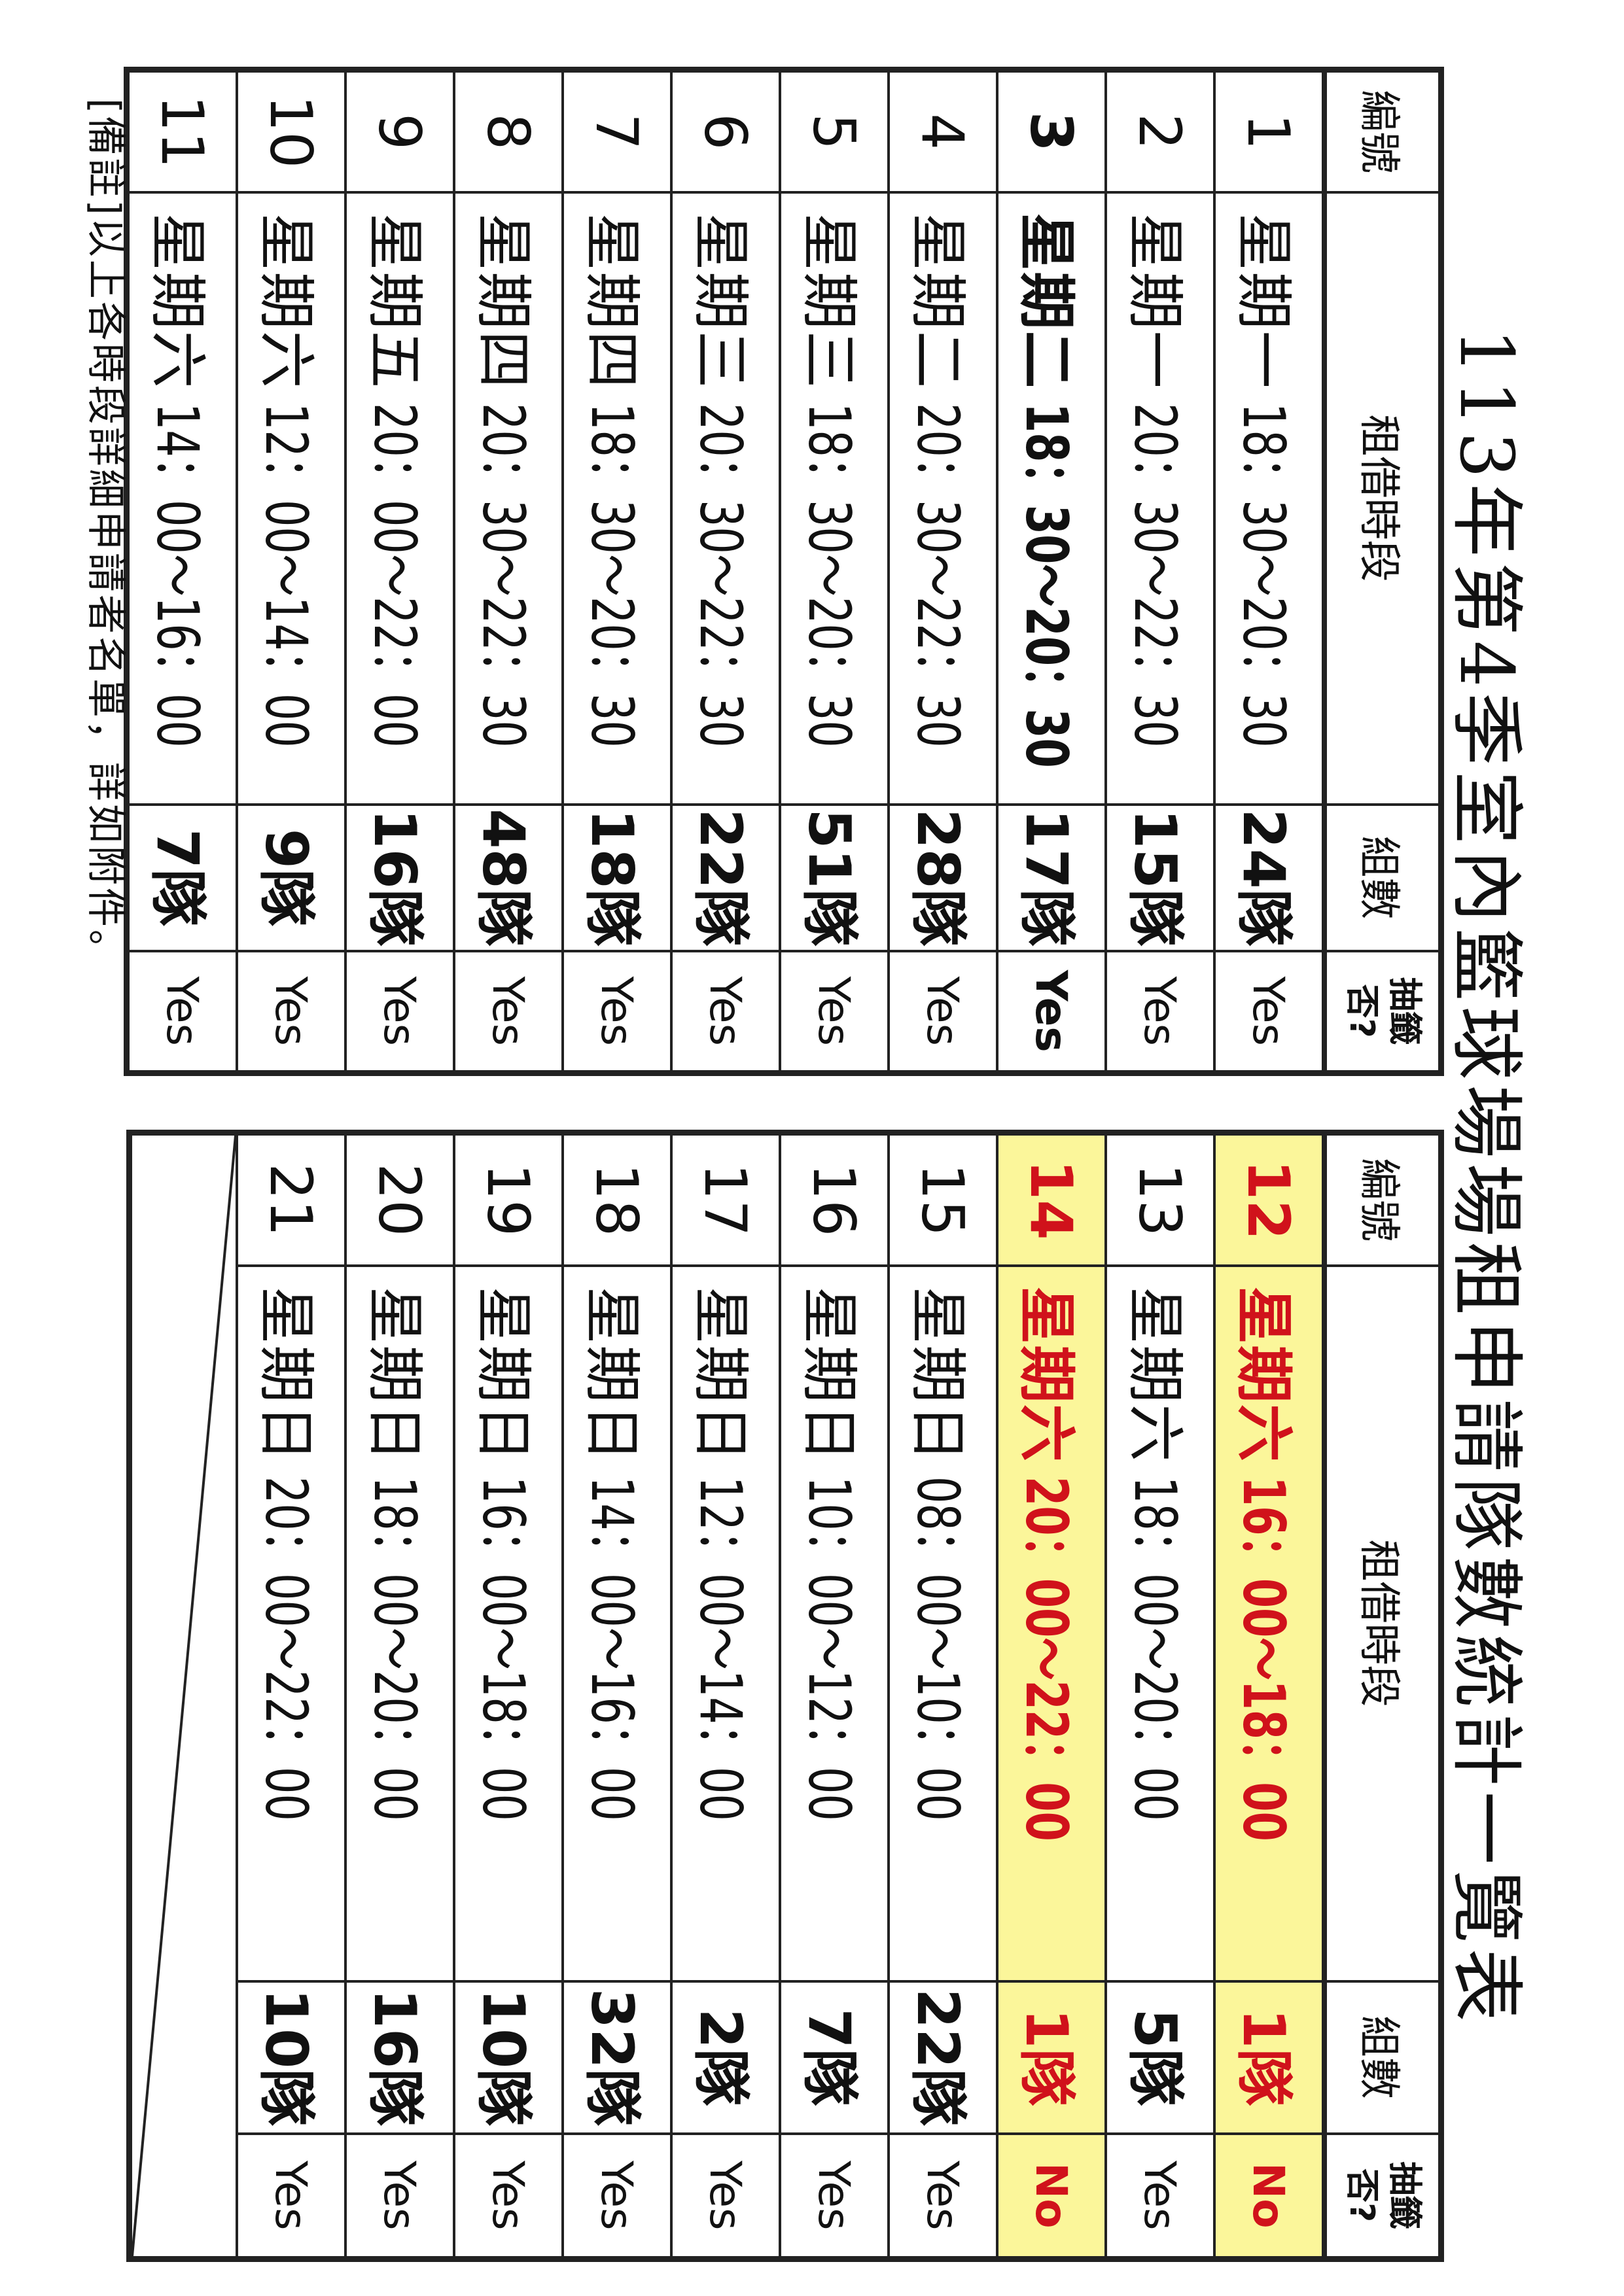 This screenshot has width=1624, height=2296. Describe the element at coordinates (399, 498) in the screenshot. I see `rental-period: 星期五 20：00～22：00` at that location.